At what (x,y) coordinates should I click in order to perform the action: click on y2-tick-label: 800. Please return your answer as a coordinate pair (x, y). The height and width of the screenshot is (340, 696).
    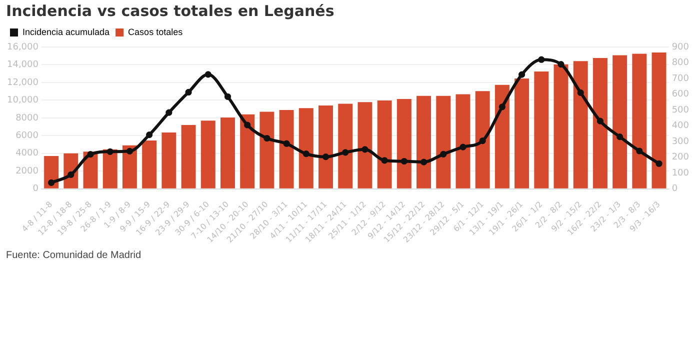
    Looking at the image, I should click on (681, 63).